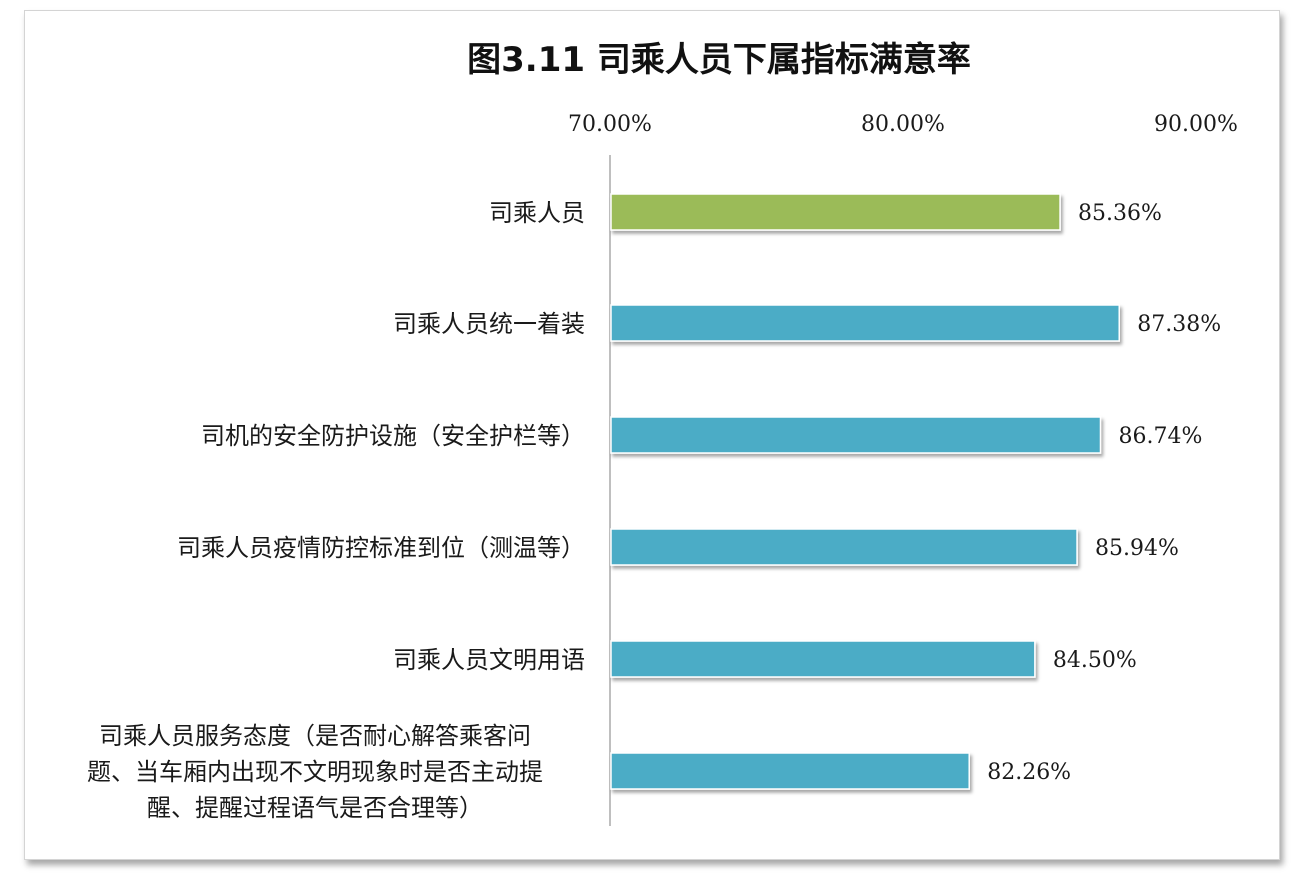 This screenshot has width=1302, height=878. What do you see at coordinates (1160, 436) in the screenshot?
I see `data-label: 86.74%` at bounding box center [1160, 436].